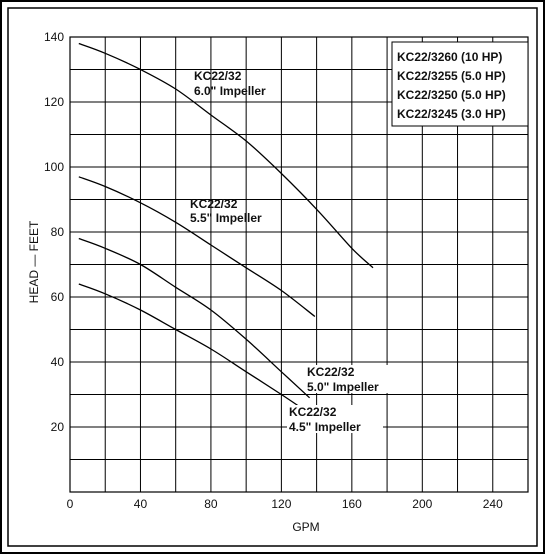 The image size is (545, 559). What do you see at coordinates (451, 114) in the screenshot?
I see `legend-entry: KC22/3245 (3.0 HP)` at bounding box center [451, 114].